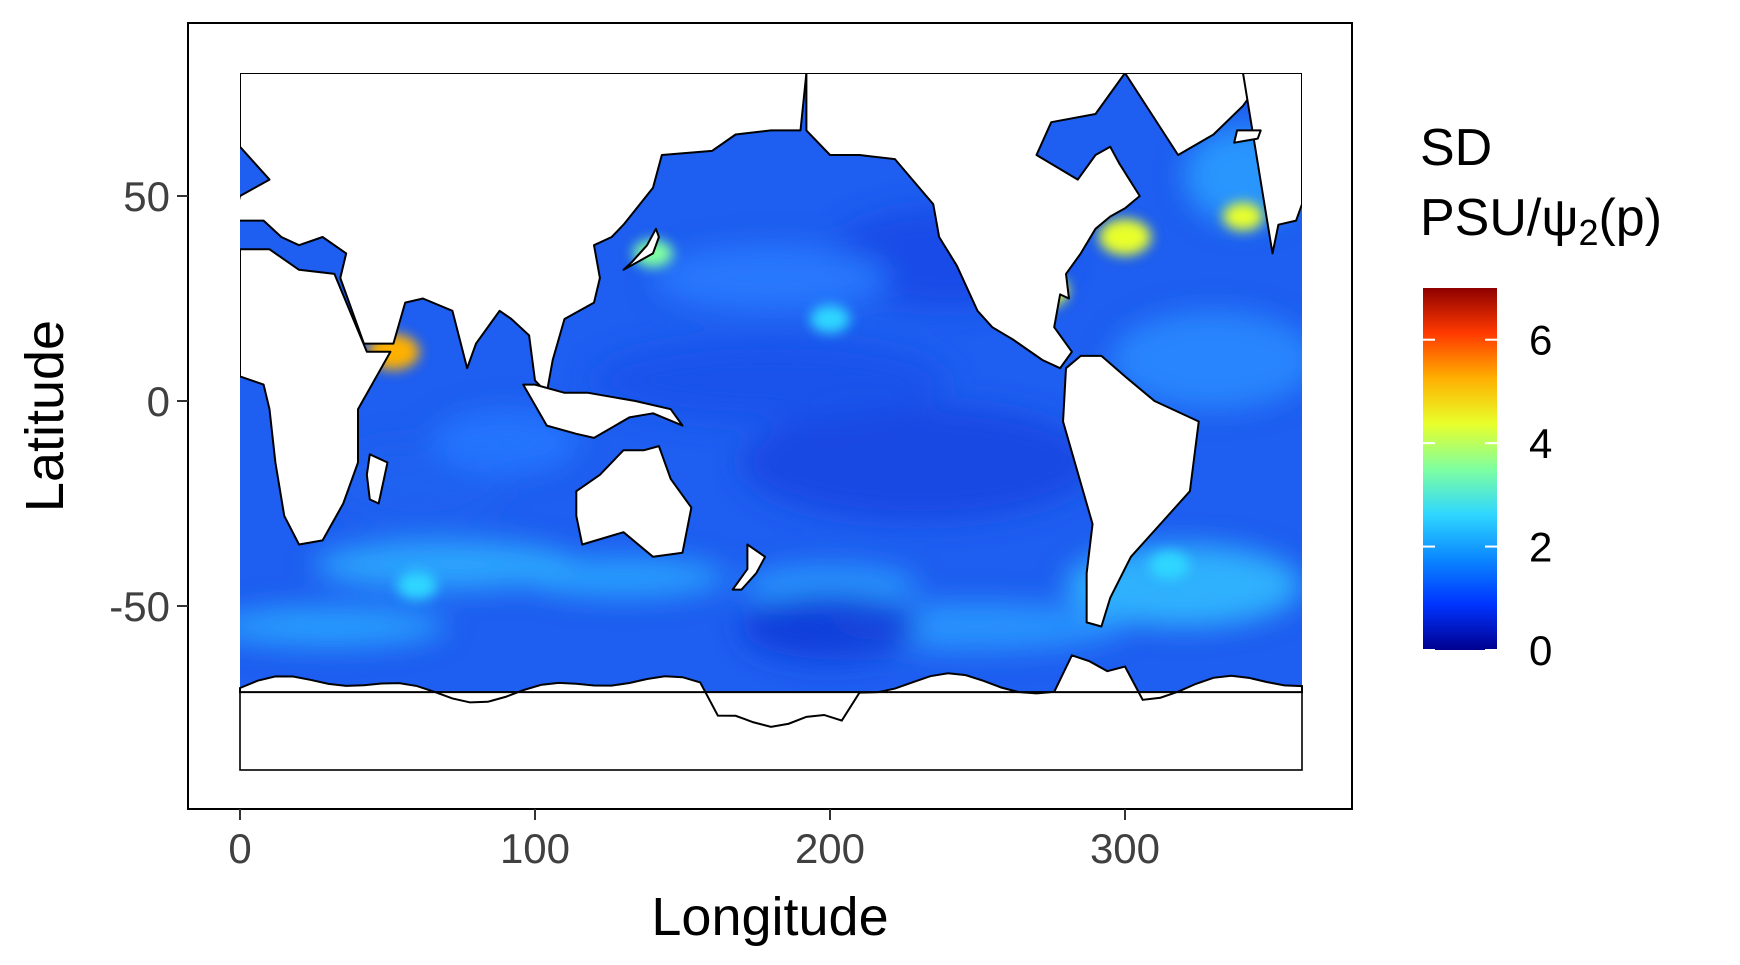 The image size is (1740, 965). I want to click on colorbar-tick-label: 4, so click(1540, 443).